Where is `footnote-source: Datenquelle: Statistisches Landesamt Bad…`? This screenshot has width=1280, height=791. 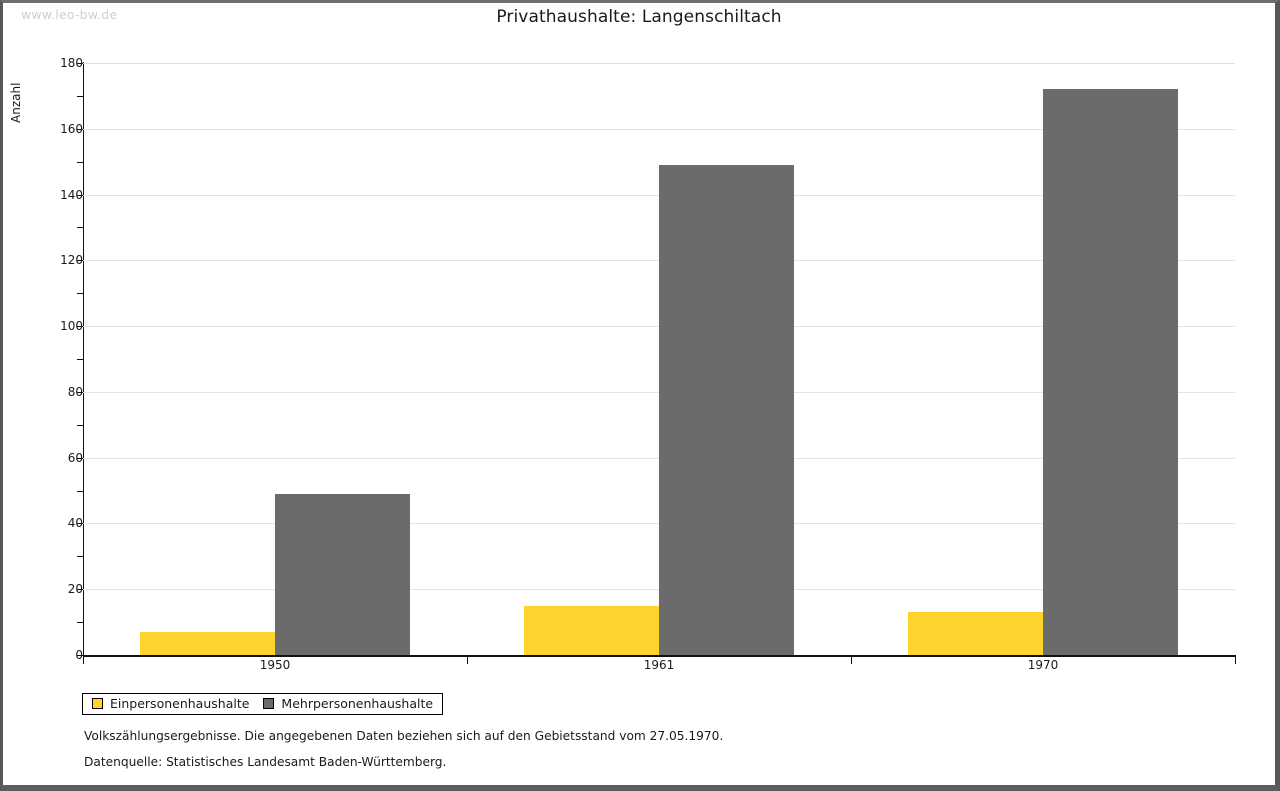 footnote-source: Datenquelle: Statistisches Landesamt Bad… is located at coordinates (265, 762).